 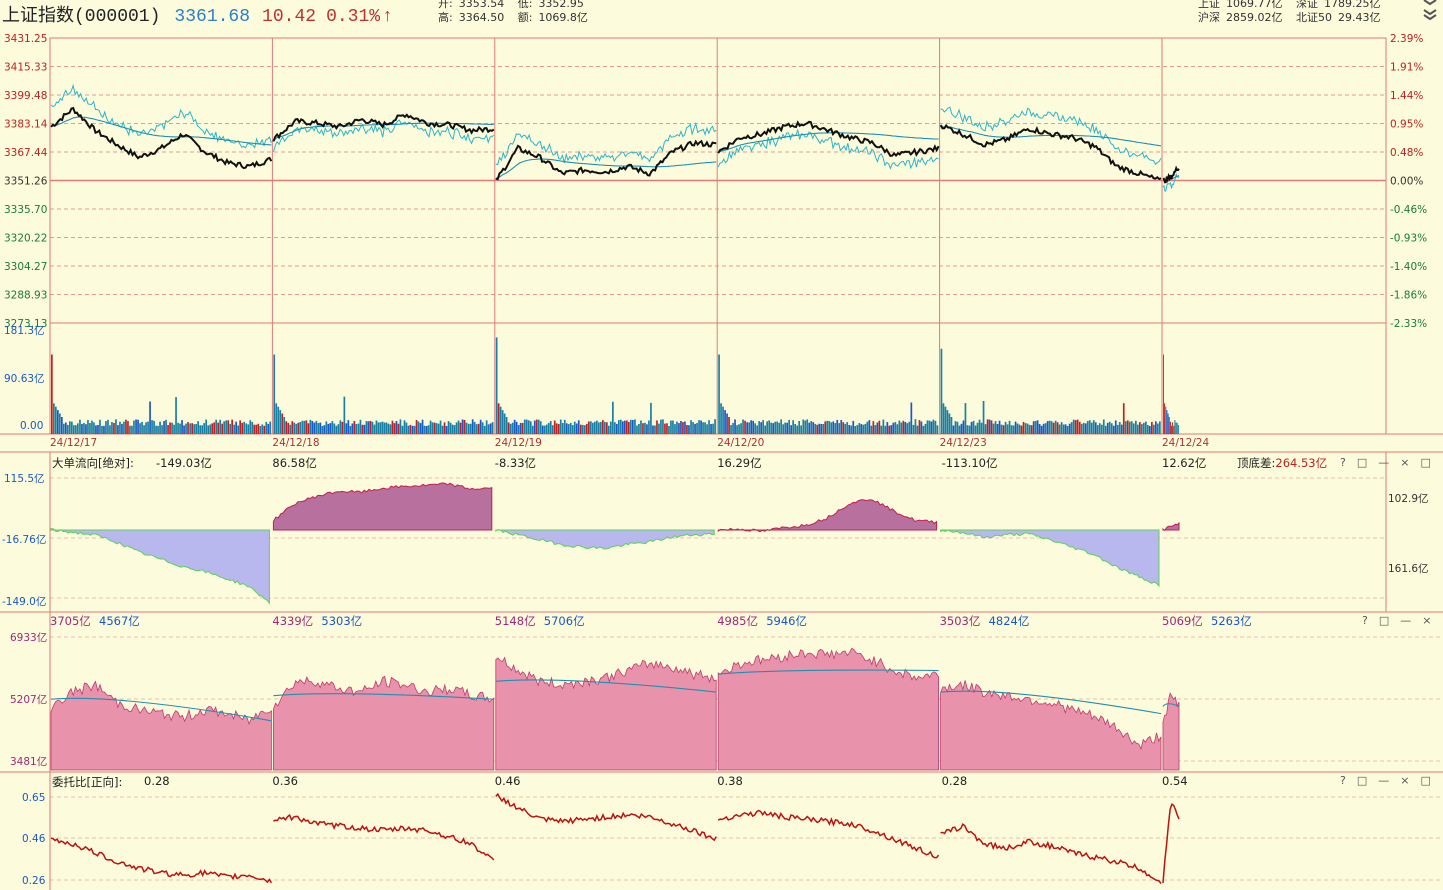 I want to click on flow-day-value: -113.10亿, so click(x=970, y=463).